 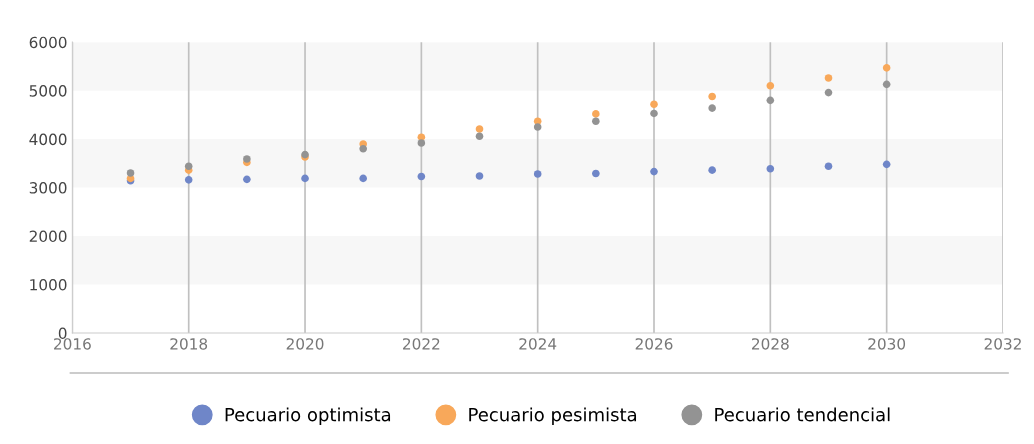 What do you see at coordinates (72, 344) in the screenshot?
I see `x-tick-label: 2016` at bounding box center [72, 344].